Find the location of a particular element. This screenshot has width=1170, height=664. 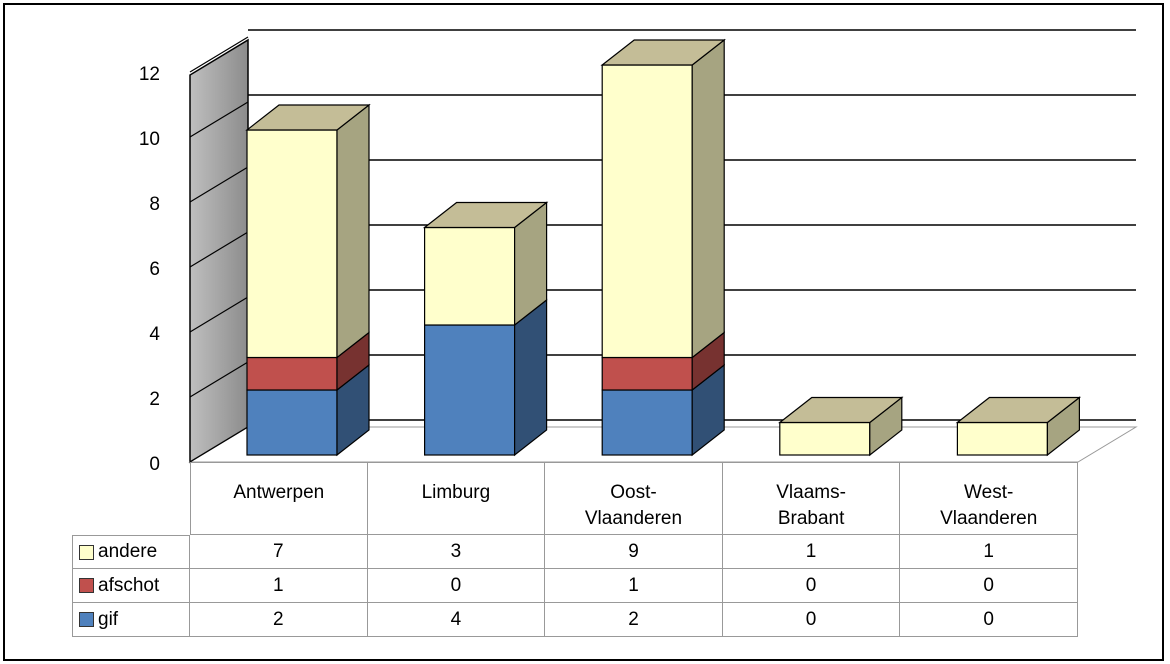

side-wall is located at coordinates (219, 251).